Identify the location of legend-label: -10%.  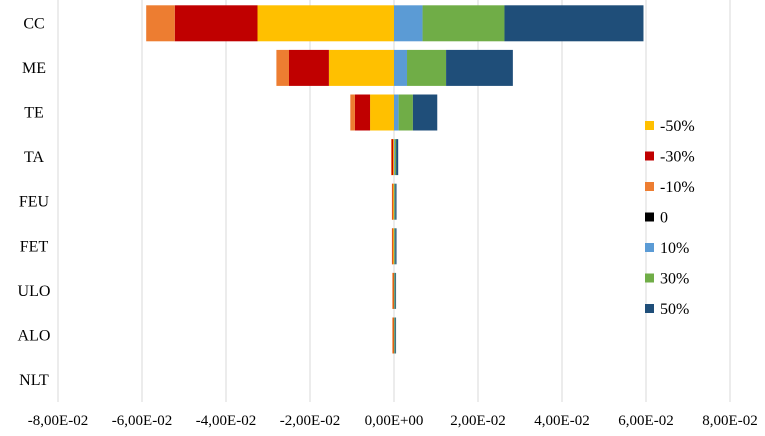
(677, 187).